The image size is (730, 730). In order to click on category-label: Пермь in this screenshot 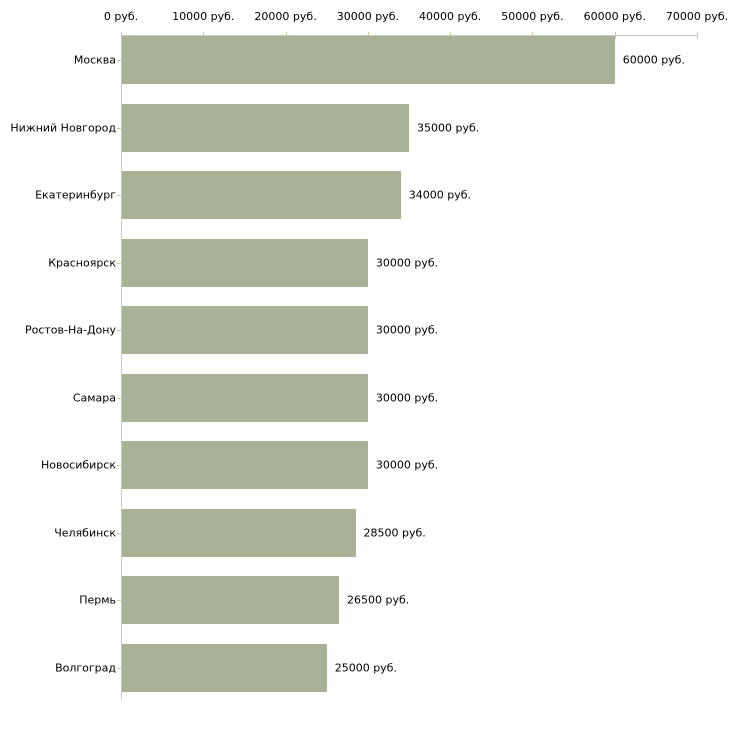, I will do `click(97, 600)`.